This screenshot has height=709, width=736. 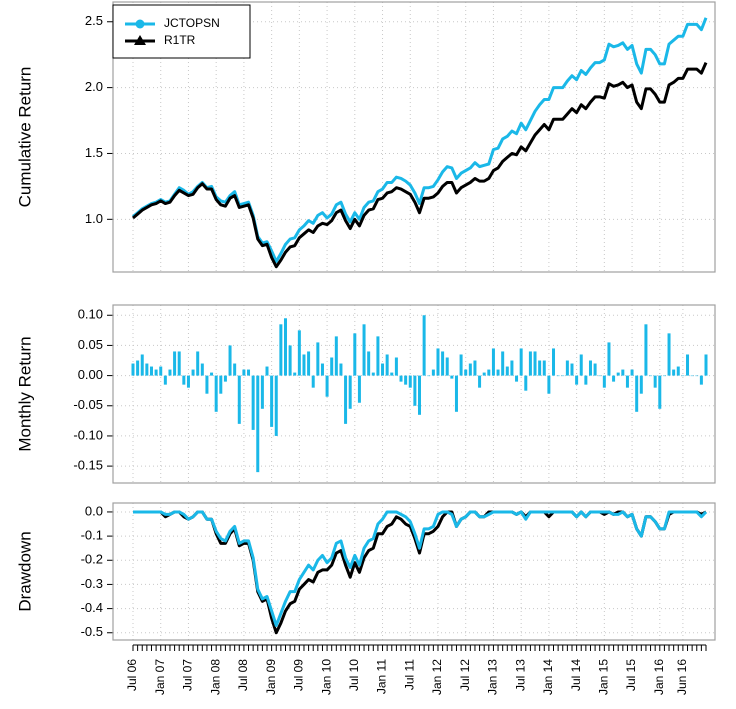 I want to click on x-tick-label: Jul 07, so click(x=188, y=675).